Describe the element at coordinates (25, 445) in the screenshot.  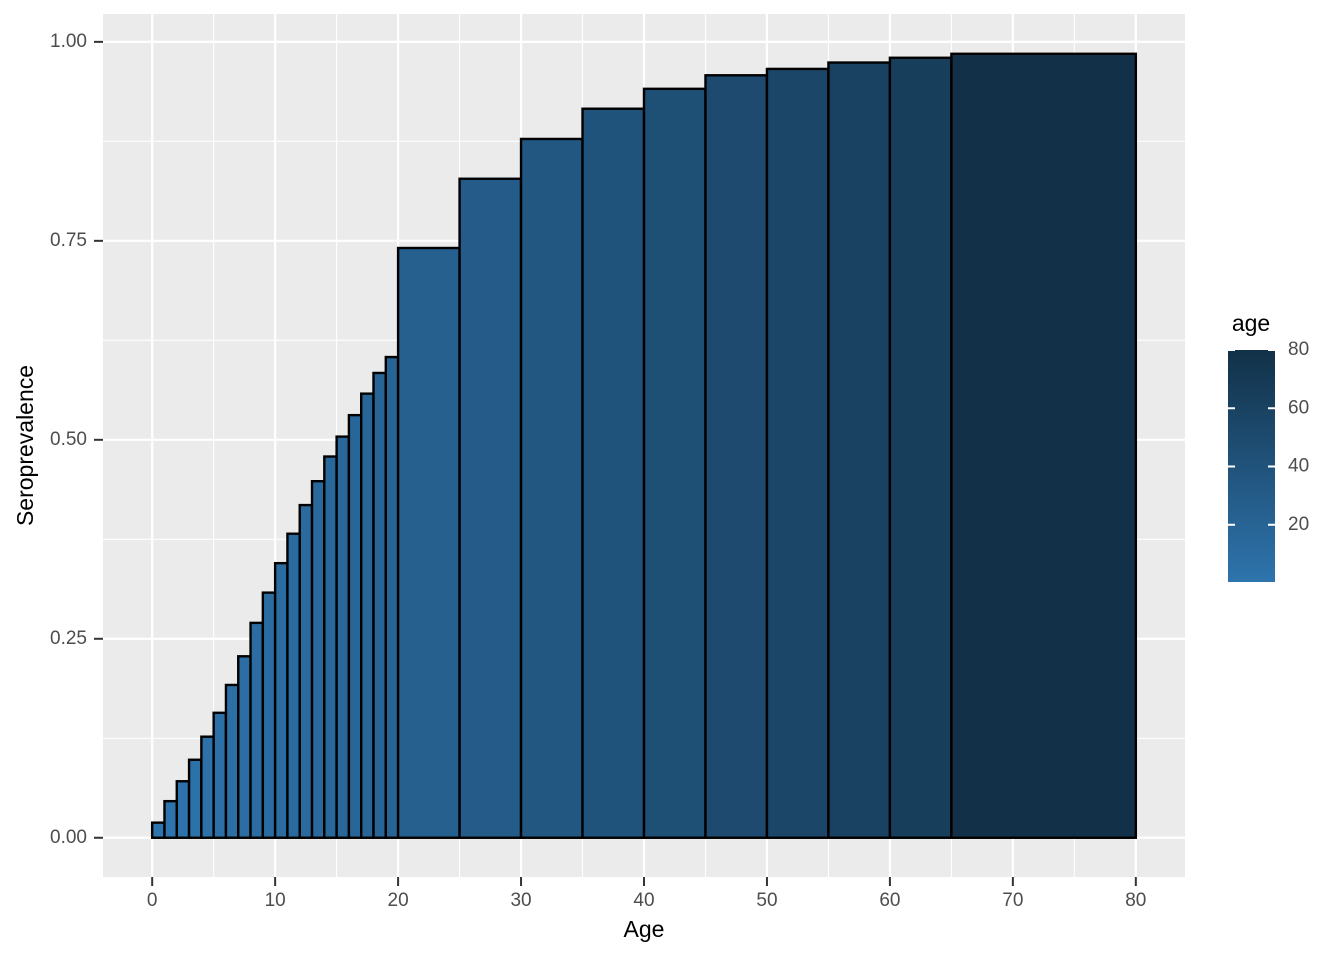
I see `y-axis-title: Seroprevalence` at that location.